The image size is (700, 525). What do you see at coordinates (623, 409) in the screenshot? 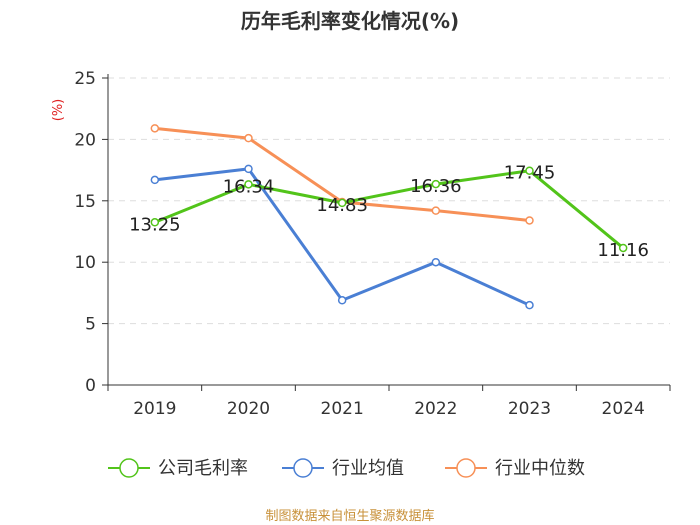
I see `x-tick-label-2024: 2024` at bounding box center [623, 409].